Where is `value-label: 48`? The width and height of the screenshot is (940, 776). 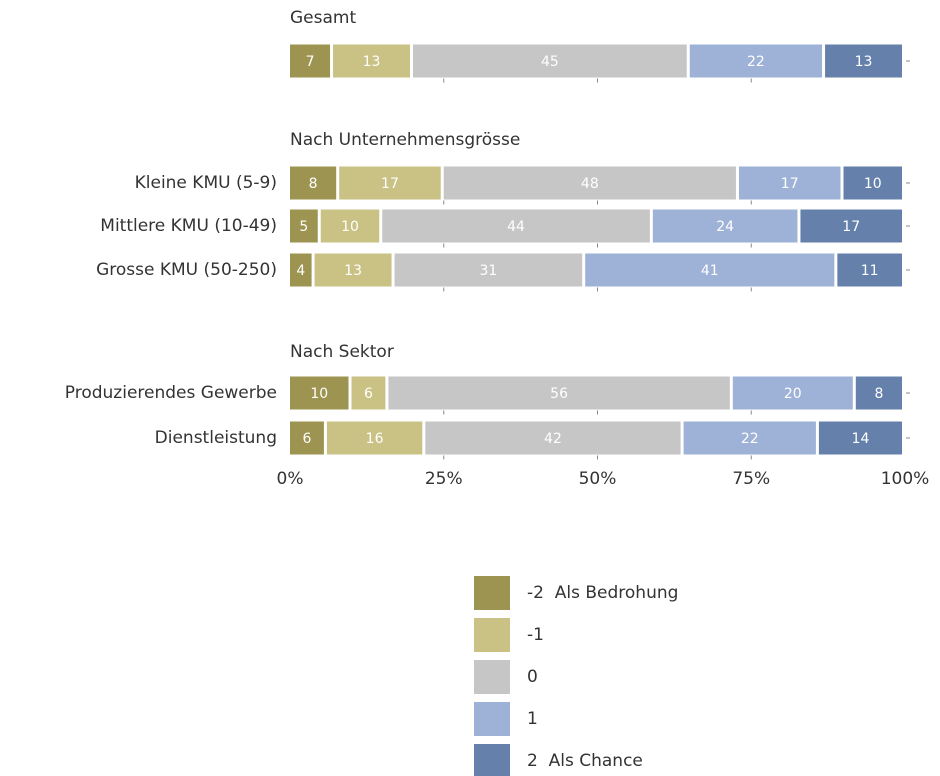
value-label: 48 is located at coordinates (590, 184).